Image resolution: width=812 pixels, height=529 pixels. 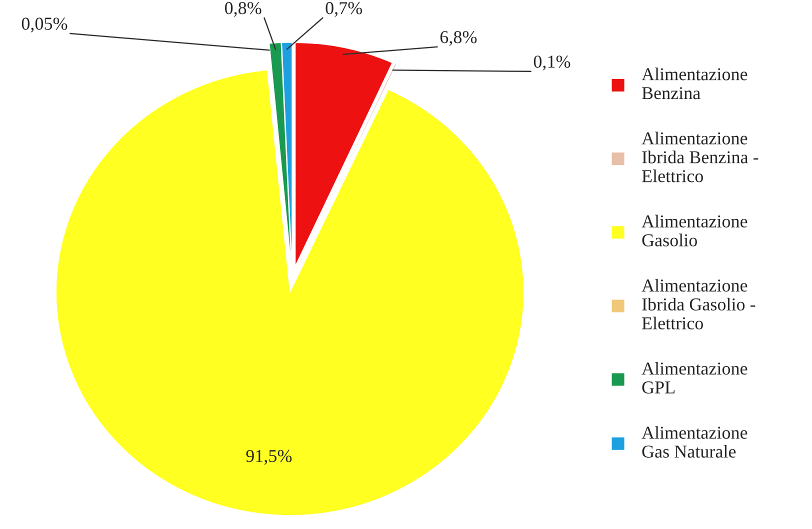 What do you see at coordinates (700, 157) in the screenshot?
I see `legend-label: Alimentazione Ibrida Benzina - Elettrico` at bounding box center [700, 157].